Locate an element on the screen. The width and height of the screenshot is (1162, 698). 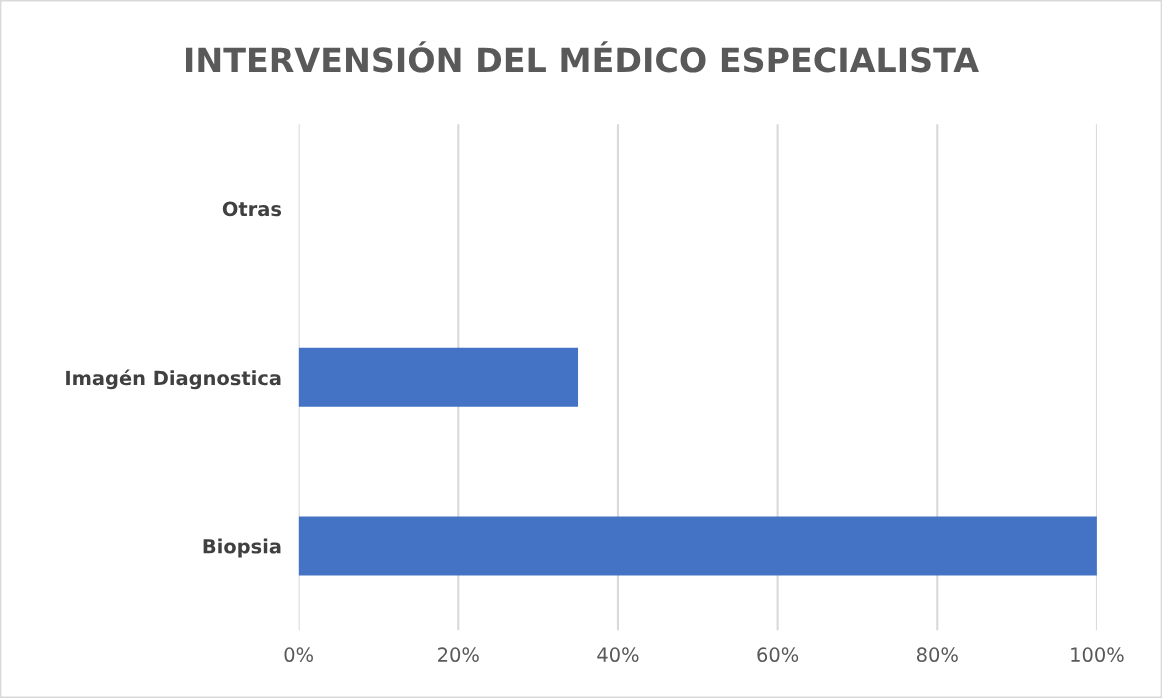
x-tick-label: 80% is located at coordinates (937, 655).